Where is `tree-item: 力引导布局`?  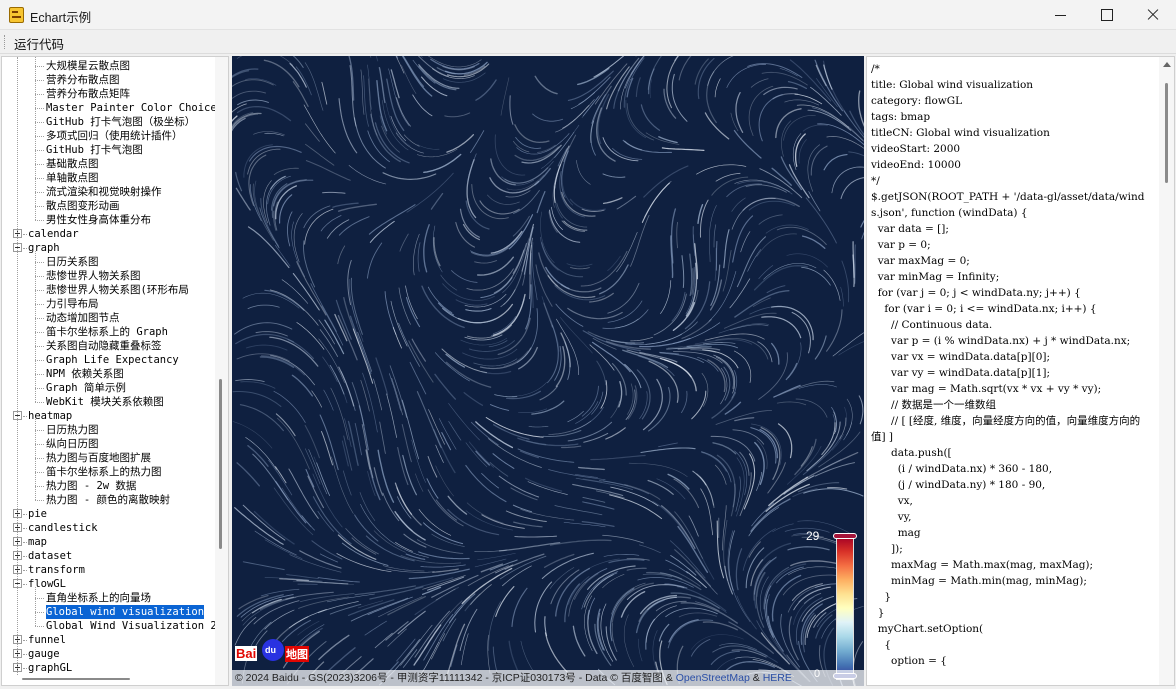 tree-item: 力引导布局 is located at coordinates (72, 304).